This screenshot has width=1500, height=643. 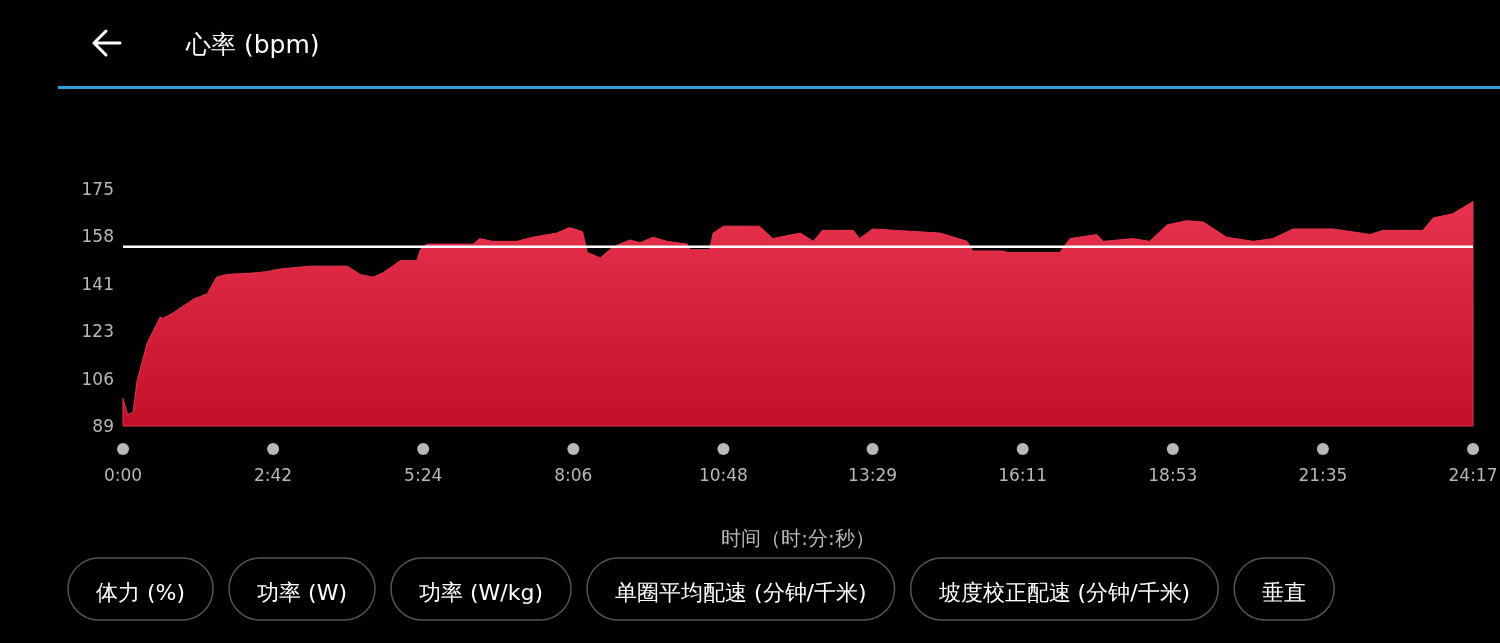 What do you see at coordinates (1284, 592) in the screenshot?
I see `text: 垂直` at bounding box center [1284, 592].